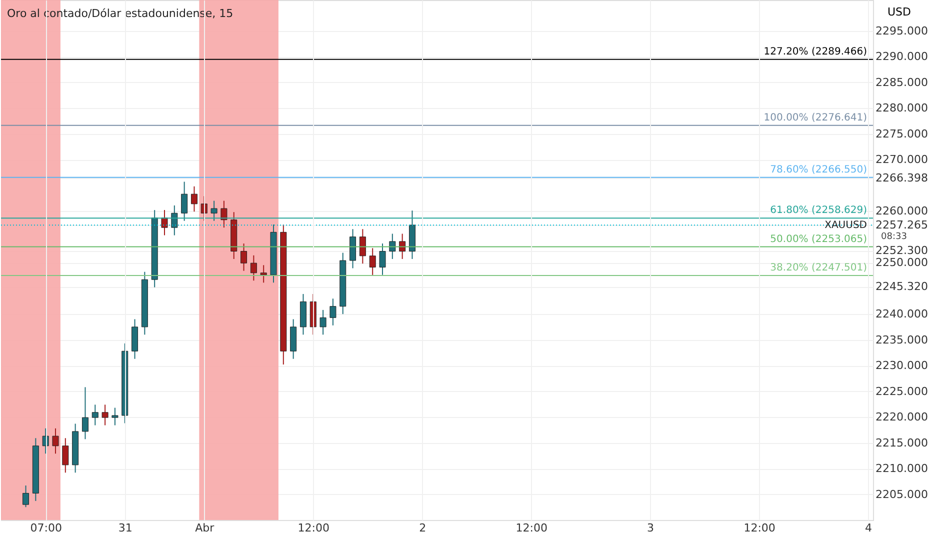 The image size is (932, 550). Describe the element at coordinates (902, 211) in the screenshot. I see `y-tick-label: 2260.000` at that location.